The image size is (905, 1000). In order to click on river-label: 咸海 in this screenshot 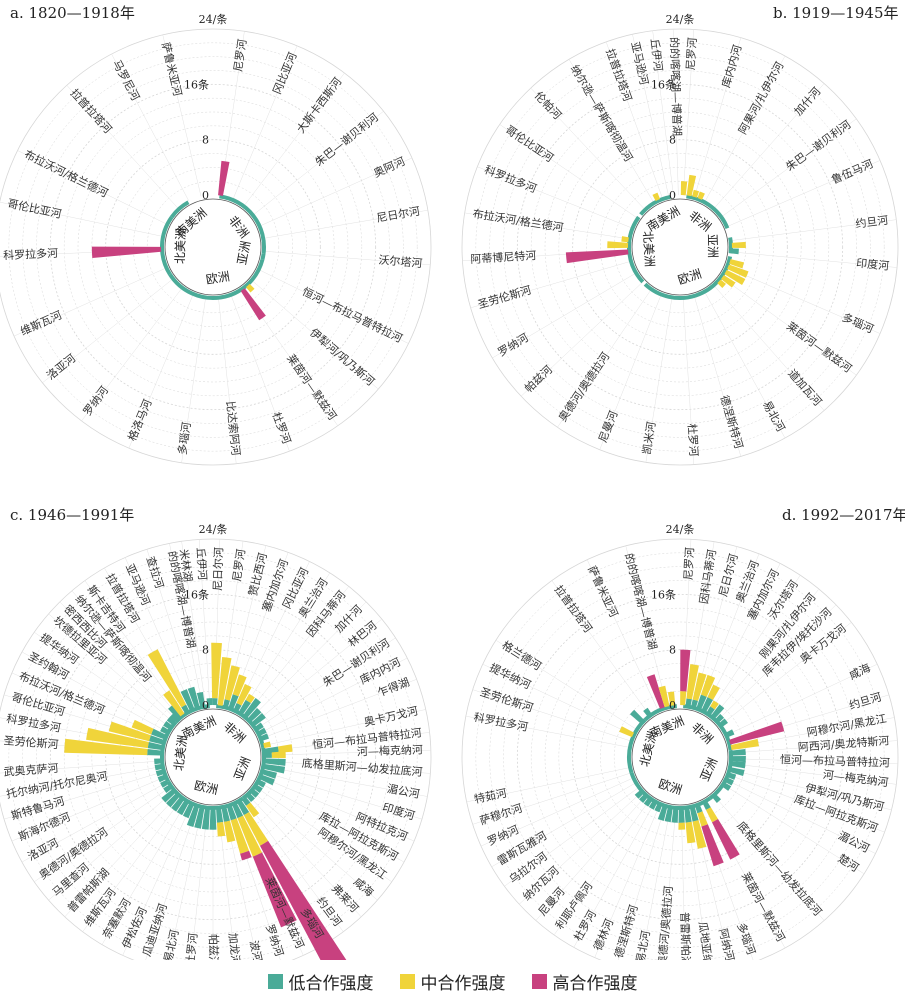, I will do `click(364, 886)`.